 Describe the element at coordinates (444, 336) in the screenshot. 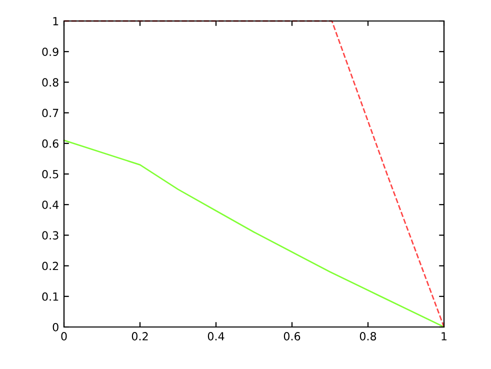

I see `x-tick-label: 1` at that location.